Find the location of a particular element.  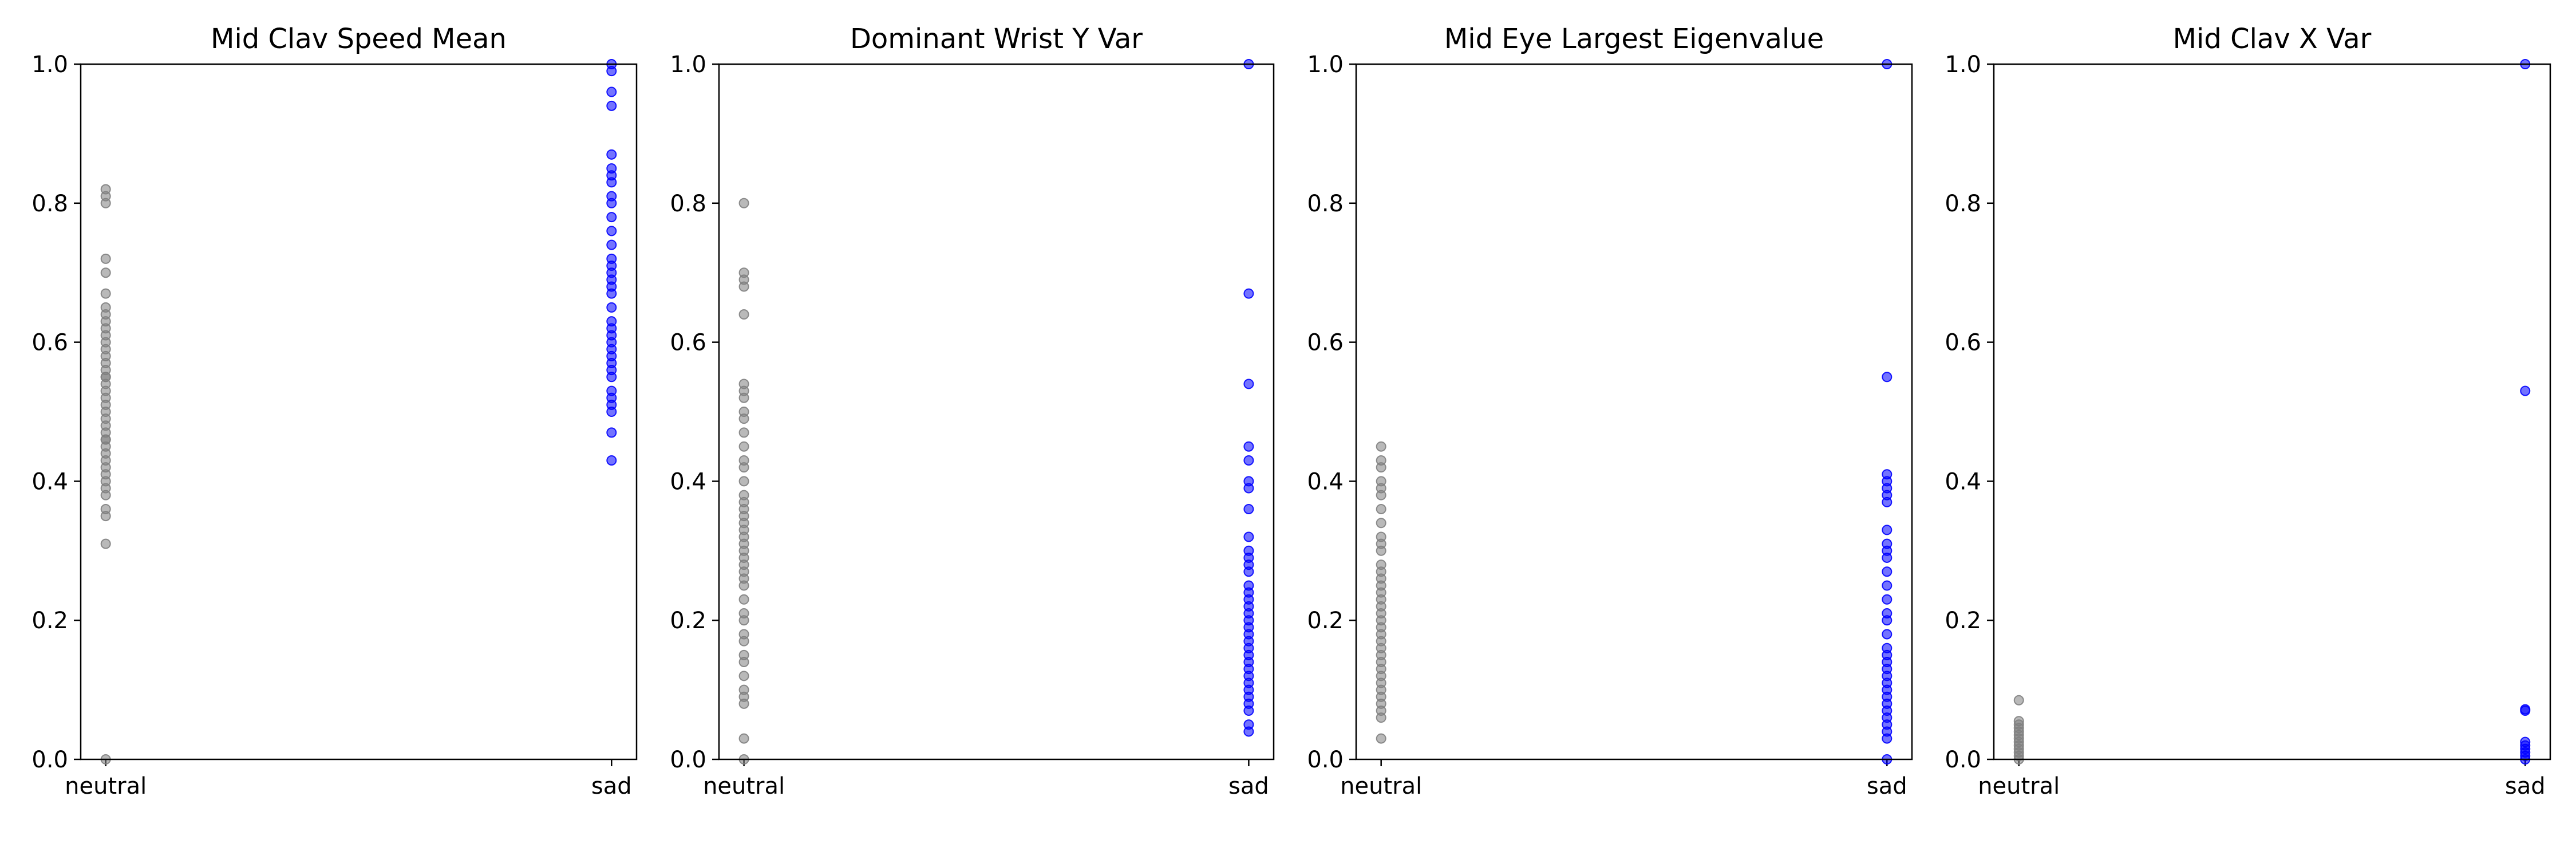

chart-title: Mid Clav X Var is located at coordinates (2272, 39).